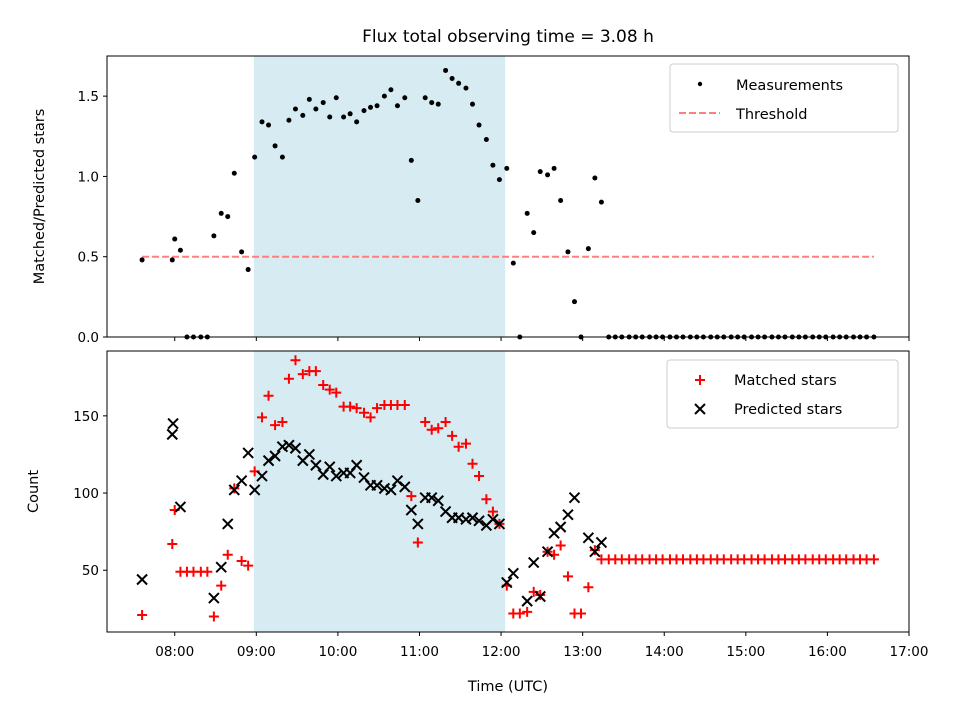 This screenshot has height=720, width=960. Describe the element at coordinates (582, 652) in the screenshot. I see `time-xtick-label: 13:00` at that location.